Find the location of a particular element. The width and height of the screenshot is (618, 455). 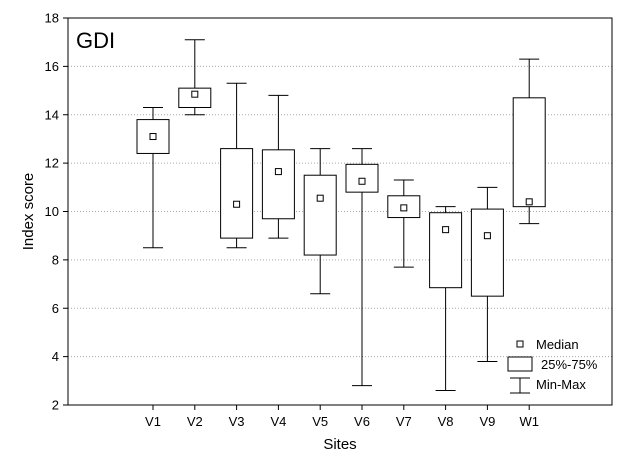

legend-median-label: Median is located at coordinates (557, 344).